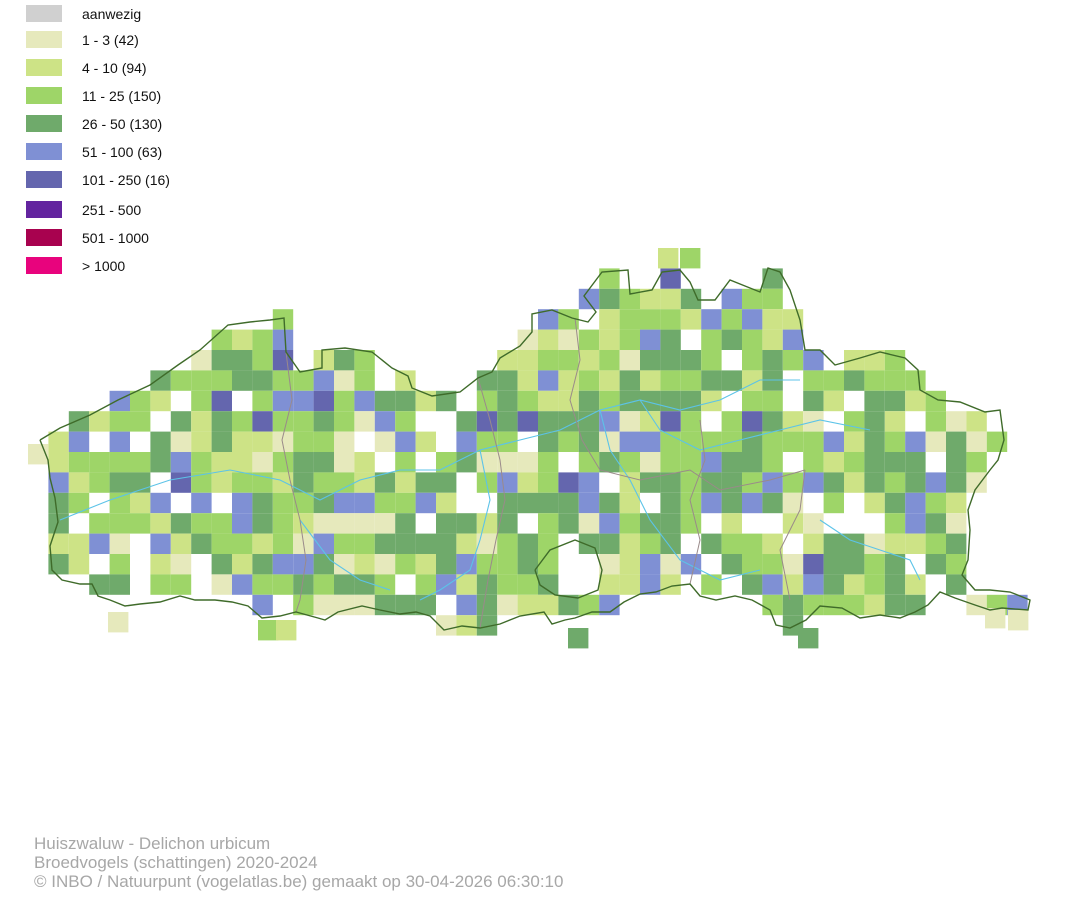  I want to click on legend-item: 11 - 25 (150), so click(146, 96).